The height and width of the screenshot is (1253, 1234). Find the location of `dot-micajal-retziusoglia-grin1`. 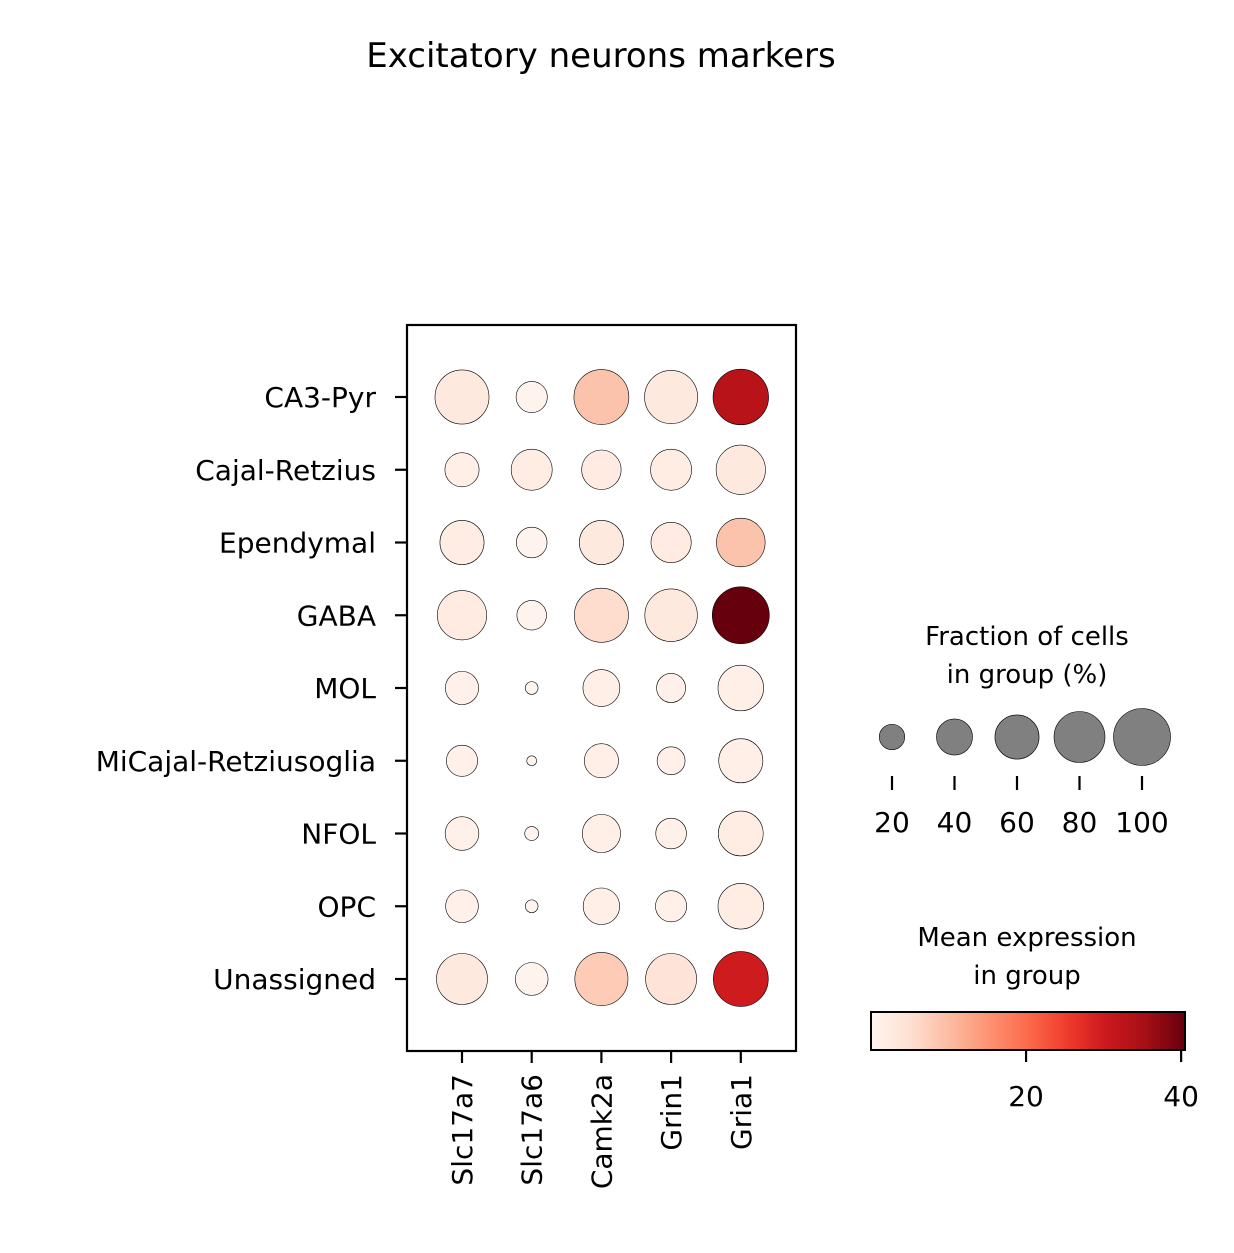

dot-micajal-retziusoglia-grin1 is located at coordinates (671, 761).